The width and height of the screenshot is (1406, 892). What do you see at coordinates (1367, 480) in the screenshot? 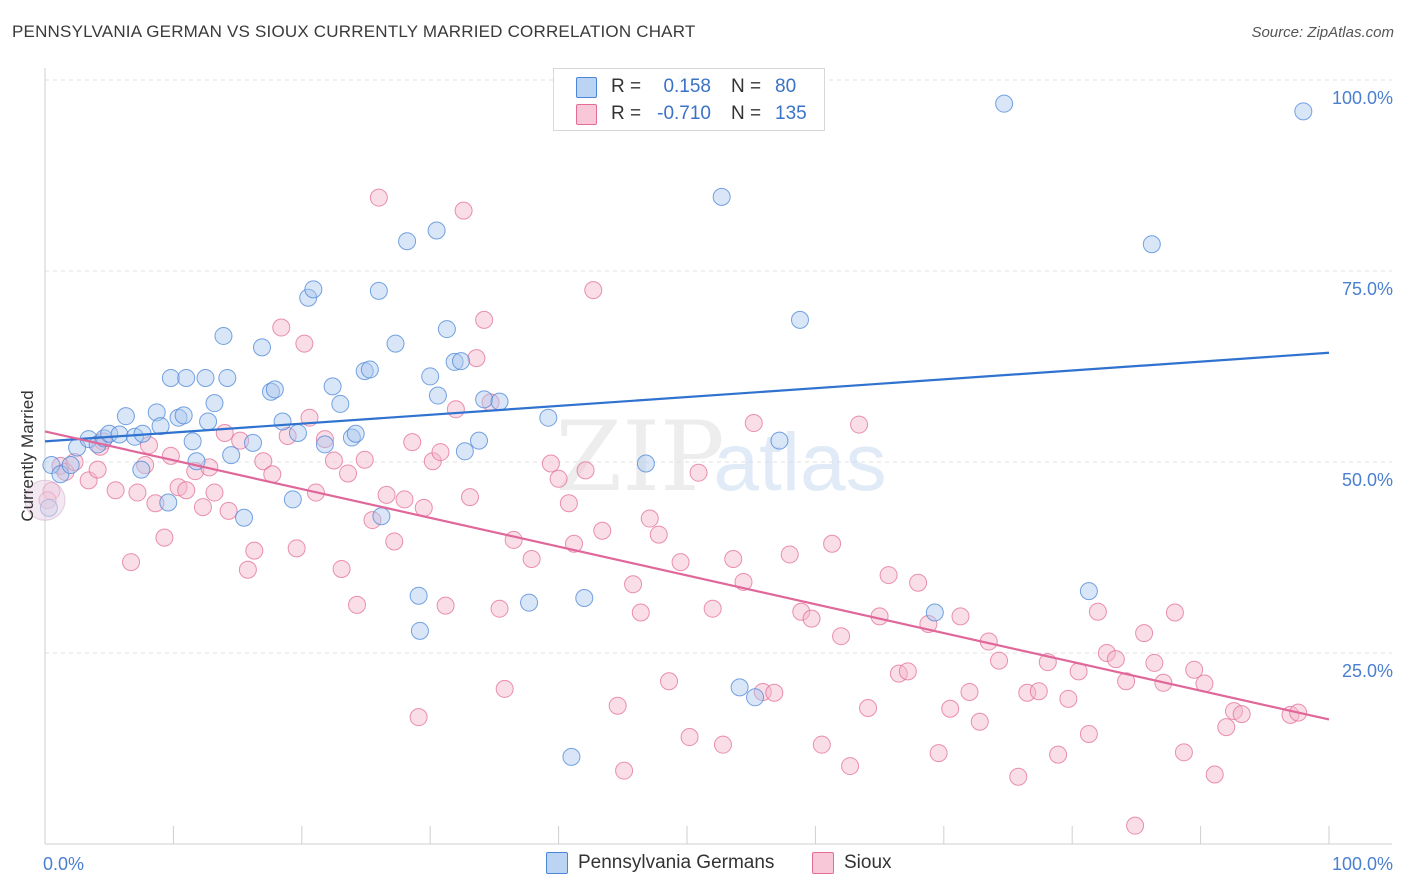
I see `y-tick-label: 50.0%` at bounding box center [1367, 480].